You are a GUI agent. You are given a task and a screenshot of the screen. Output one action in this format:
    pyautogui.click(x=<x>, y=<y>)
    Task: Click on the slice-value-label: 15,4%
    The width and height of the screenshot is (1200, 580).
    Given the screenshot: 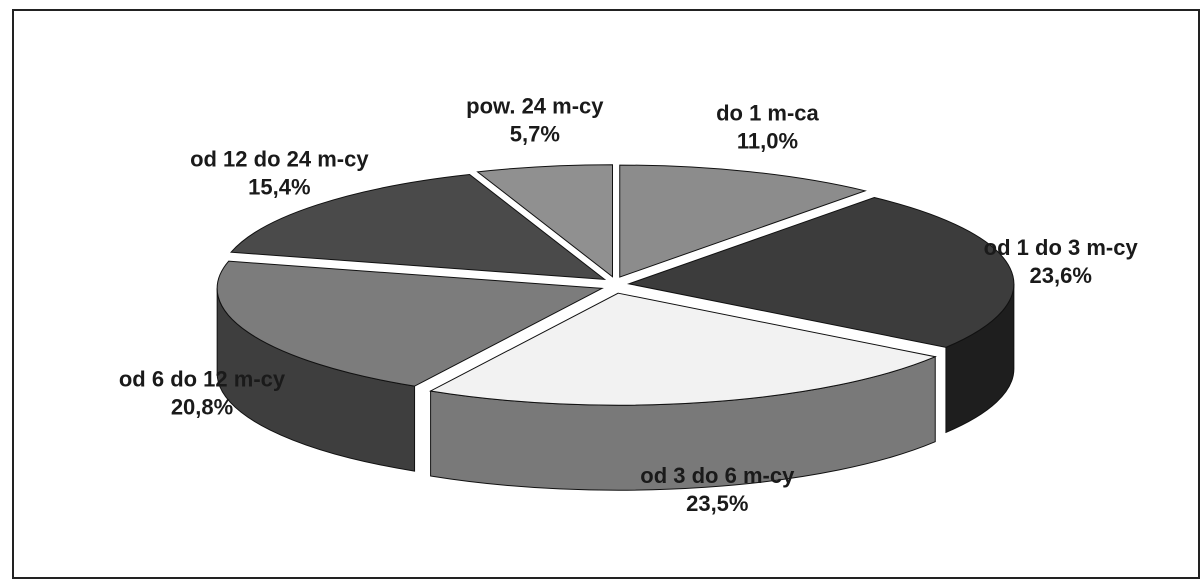 What is the action you would take?
    pyautogui.click(x=279, y=187)
    